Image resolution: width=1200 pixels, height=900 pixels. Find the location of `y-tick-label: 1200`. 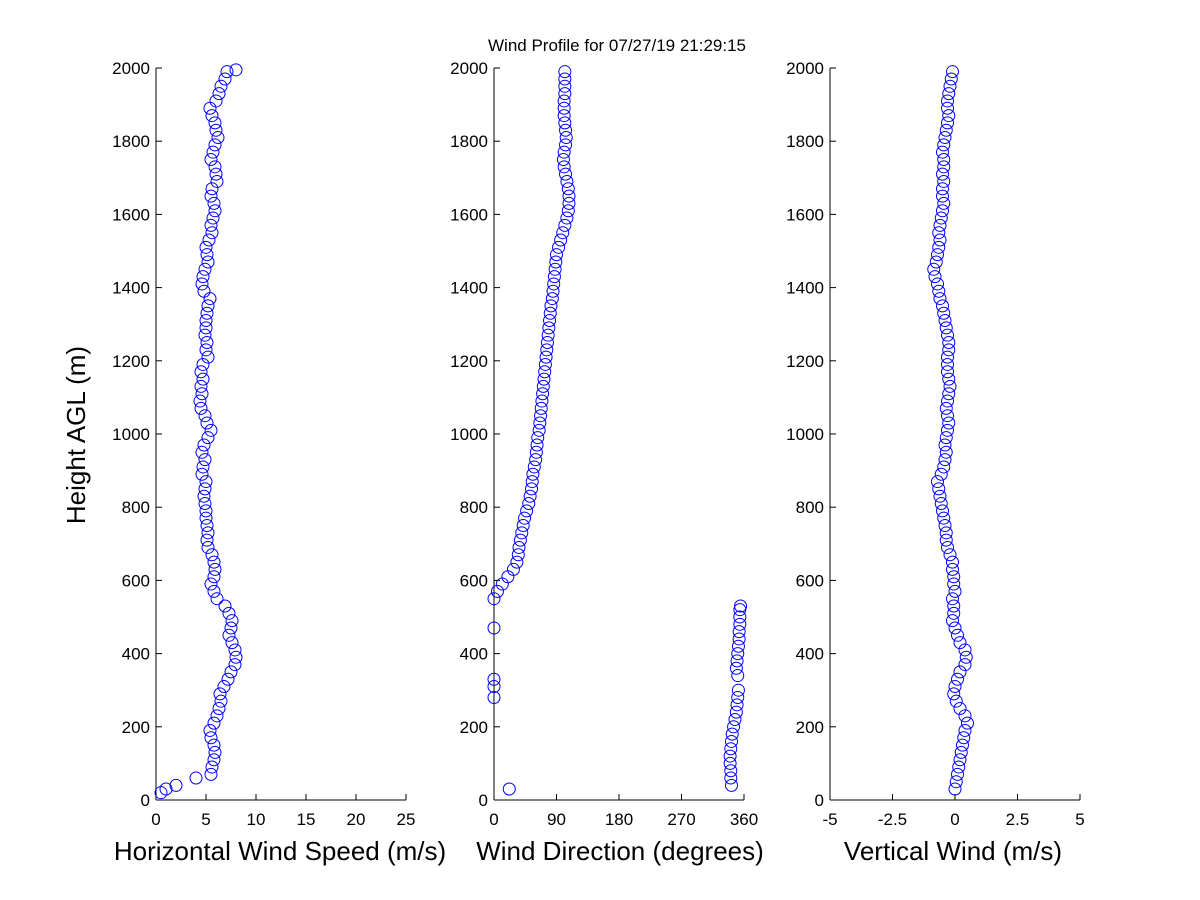

y-tick-label: 1200 is located at coordinates (131, 361).